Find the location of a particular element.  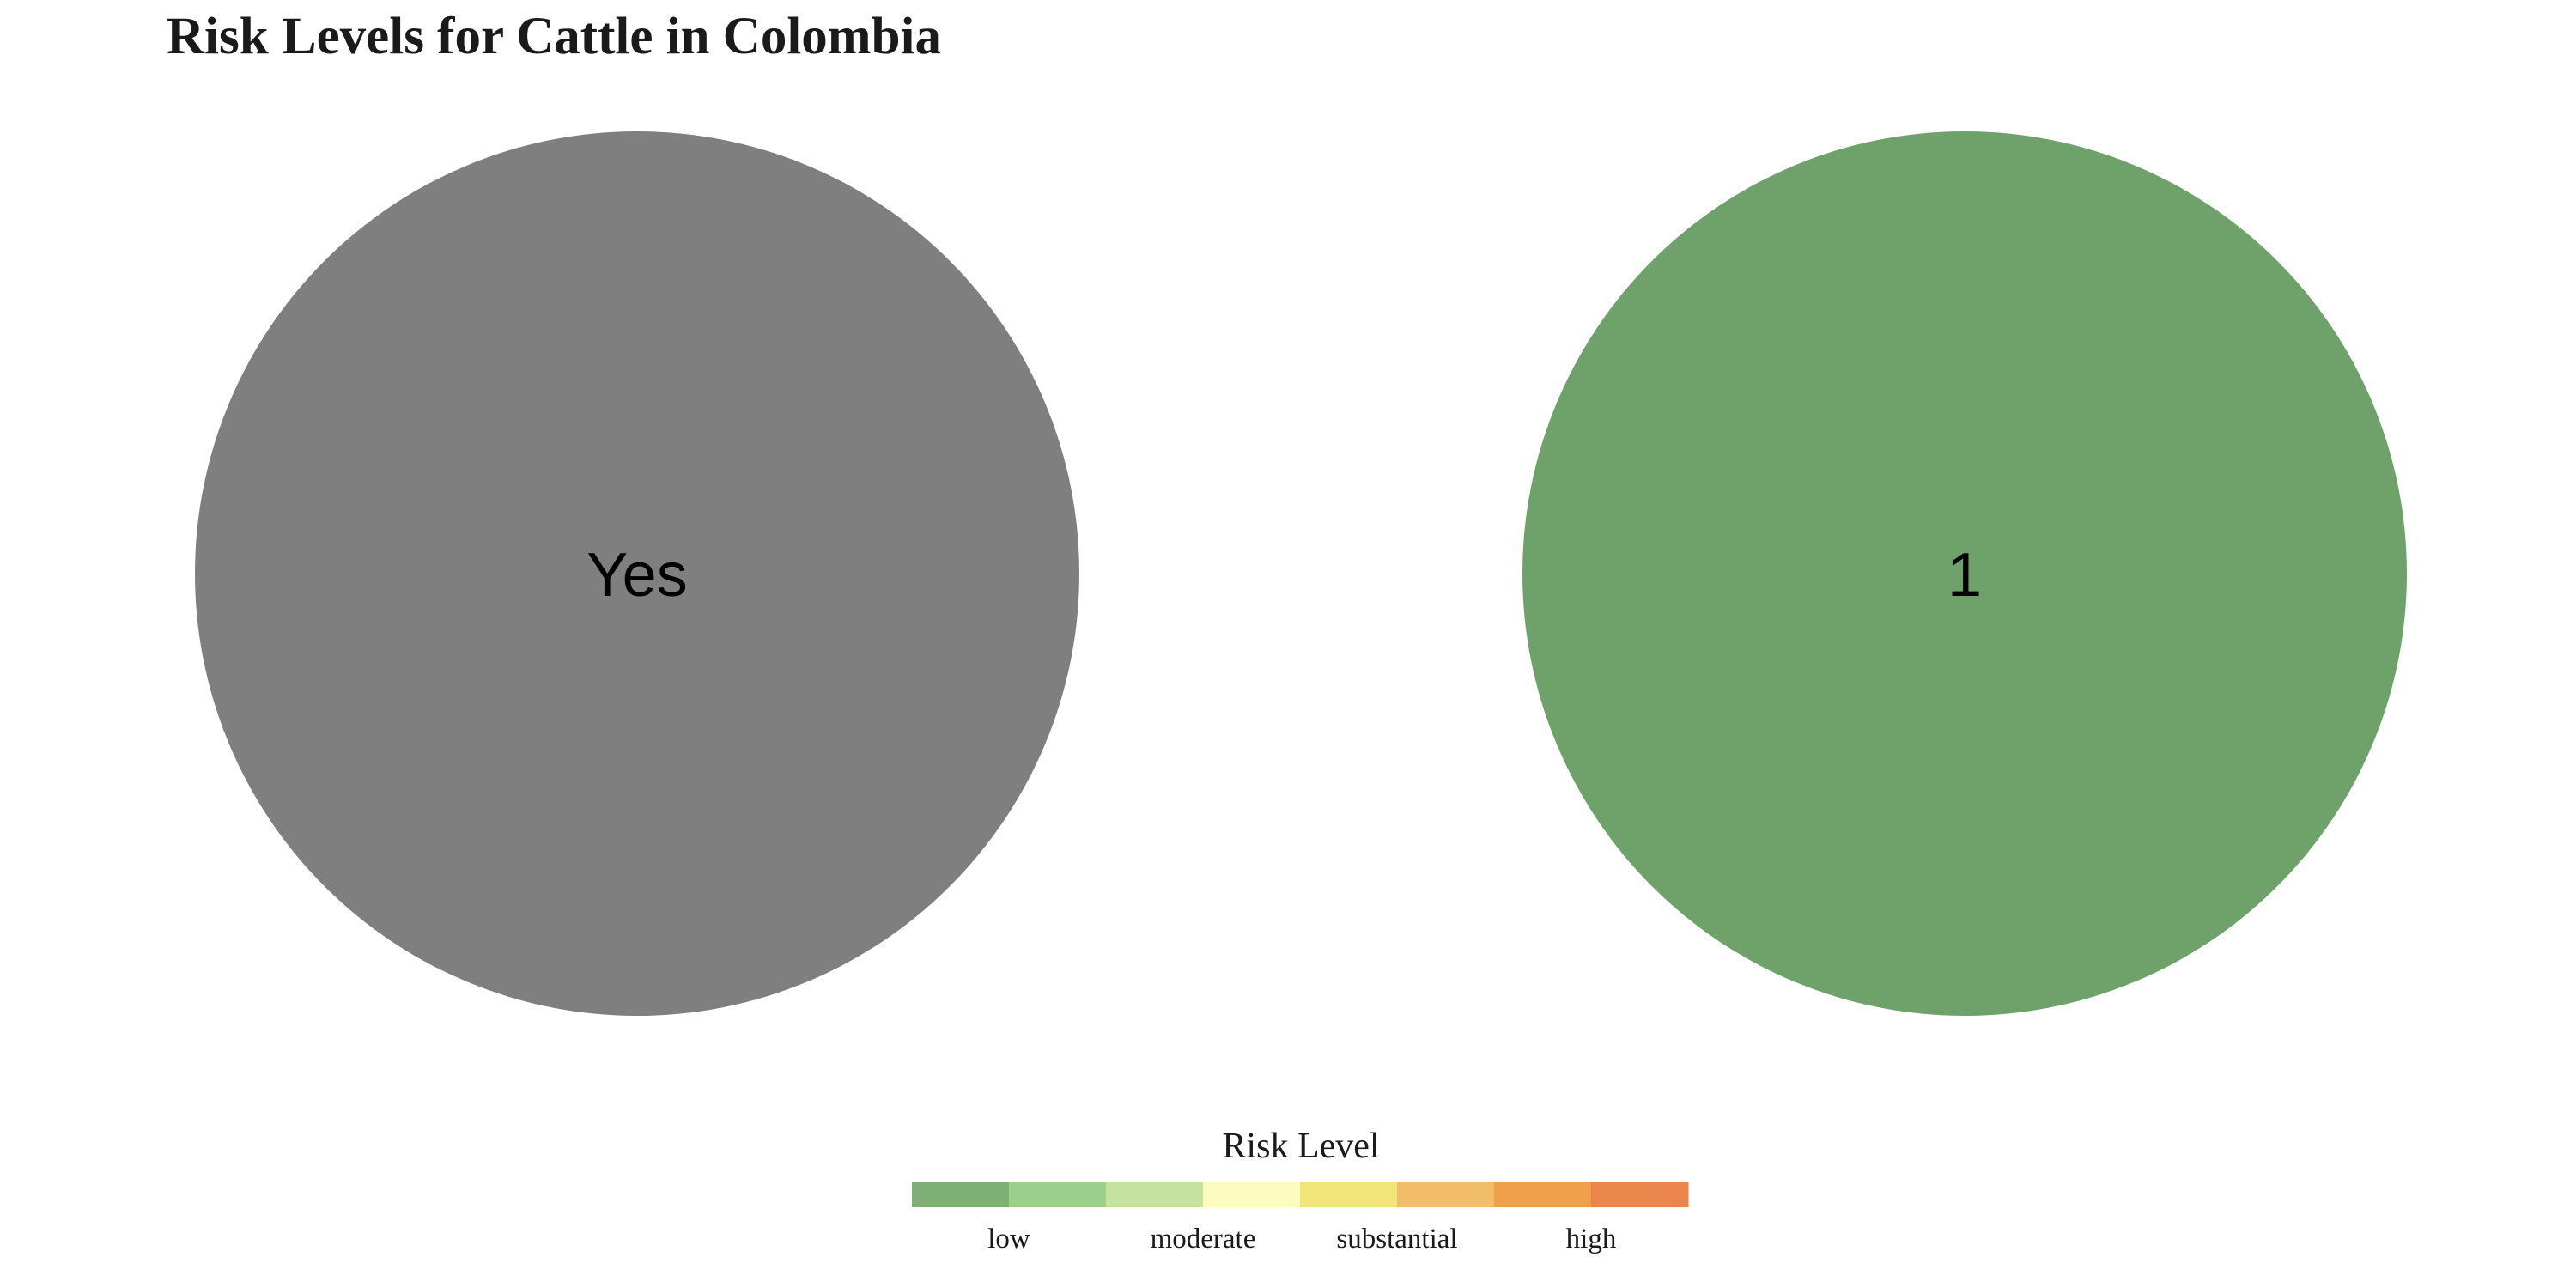

legend-color-bar is located at coordinates (1301, 1195).